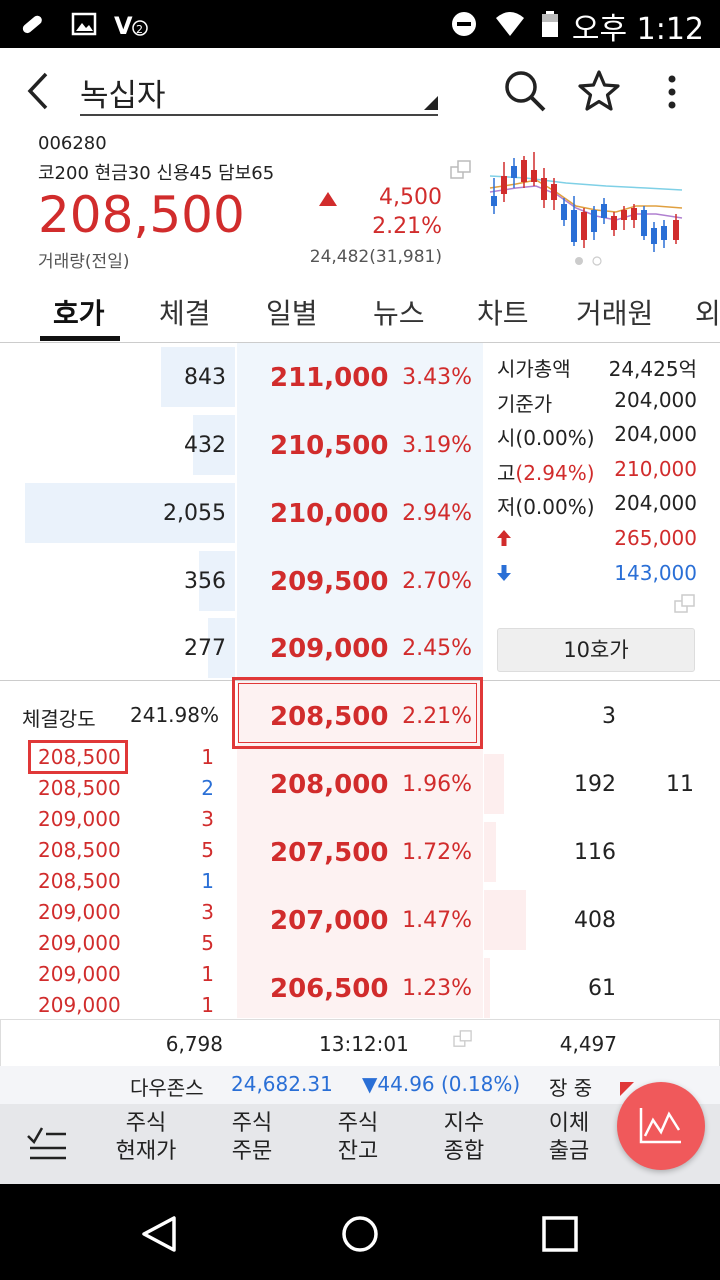  What do you see at coordinates (174, 715) in the screenshot?
I see `strength-value: 241.98%` at bounding box center [174, 715].